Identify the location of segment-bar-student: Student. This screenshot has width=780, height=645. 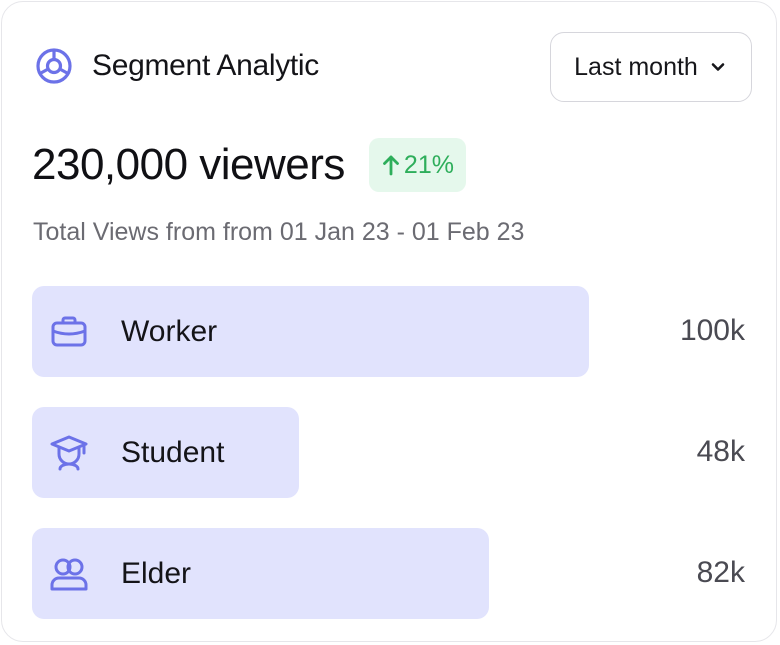
(165, 452).